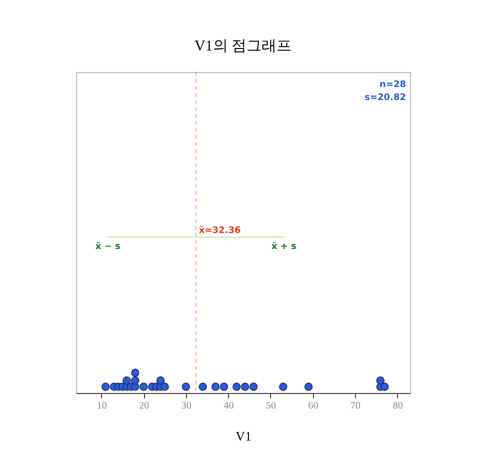 This screenshot has width=486, height=452. I want to click on x-tick-label: 40, so click(229, 406).